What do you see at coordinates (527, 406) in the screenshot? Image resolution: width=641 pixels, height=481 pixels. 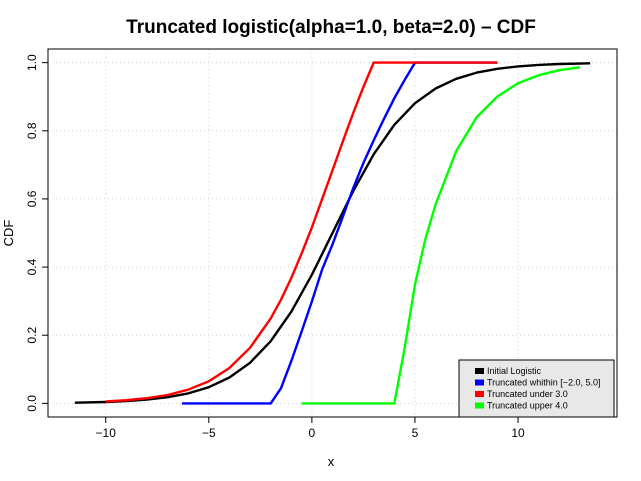 I see `legend-entry-3: Truncated upper 4.0` at bounding box center [527, 406].